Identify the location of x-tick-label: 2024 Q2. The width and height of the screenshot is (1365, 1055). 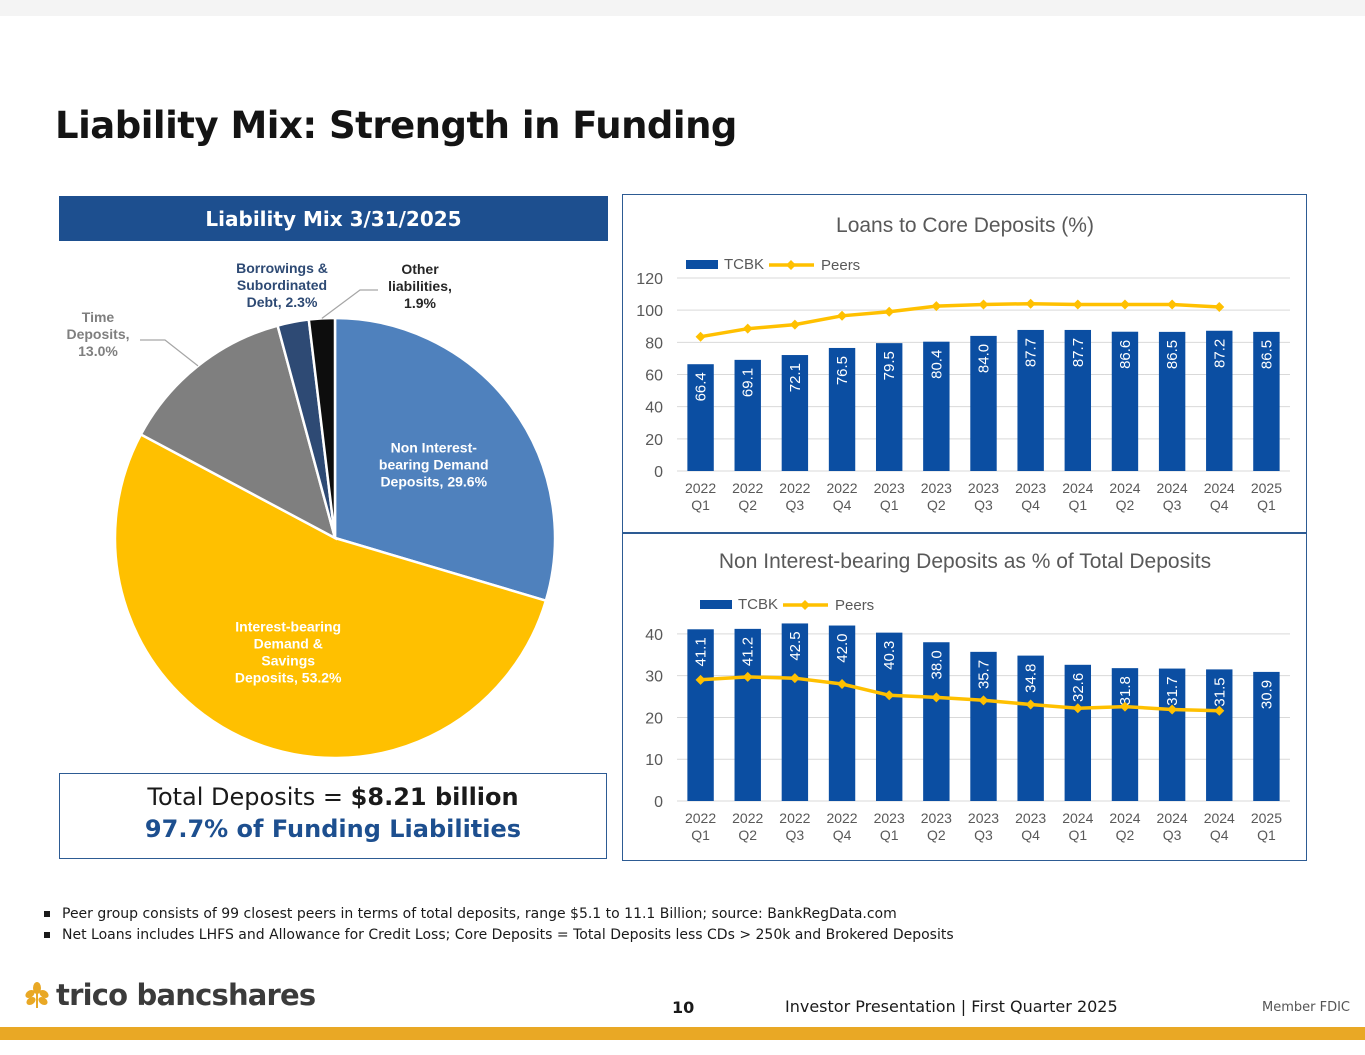
(1124, 826).